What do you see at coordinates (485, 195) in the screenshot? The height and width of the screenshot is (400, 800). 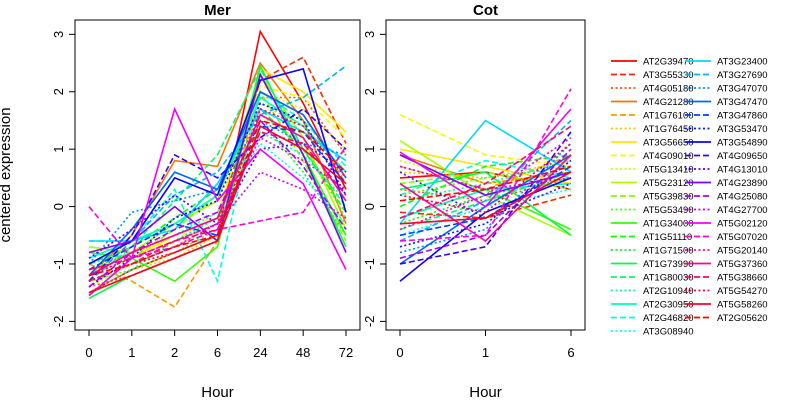 I see `series-line-cot-at4g13010` at bounding box center [485, 195].